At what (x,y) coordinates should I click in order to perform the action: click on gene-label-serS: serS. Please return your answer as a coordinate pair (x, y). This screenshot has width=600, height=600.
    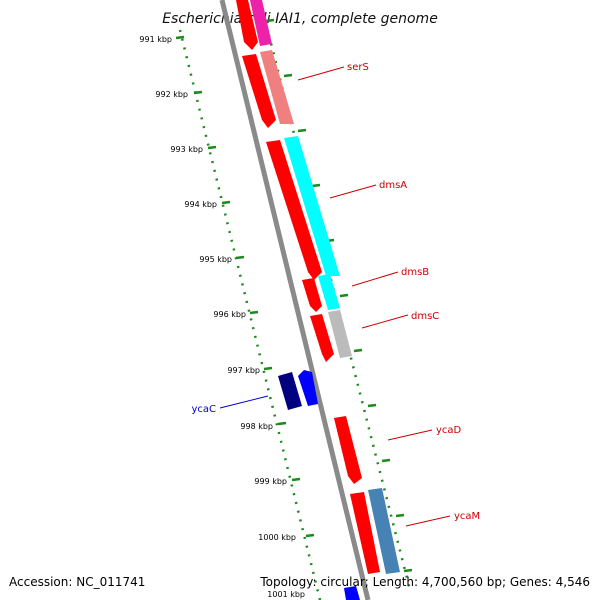
    Looking at the image, I should click on (358, 67).